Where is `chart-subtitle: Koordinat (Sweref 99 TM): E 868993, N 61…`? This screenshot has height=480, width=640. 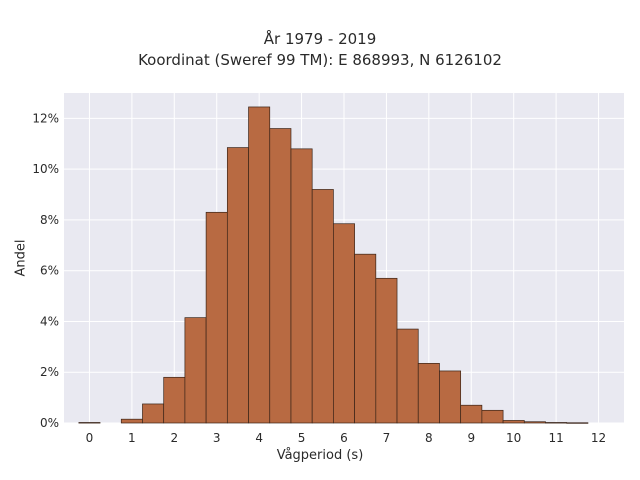
chart-subtitle: Koordinat (Sweref 99 TM): E 868993, N 61… is located at coordinates (320, 60).